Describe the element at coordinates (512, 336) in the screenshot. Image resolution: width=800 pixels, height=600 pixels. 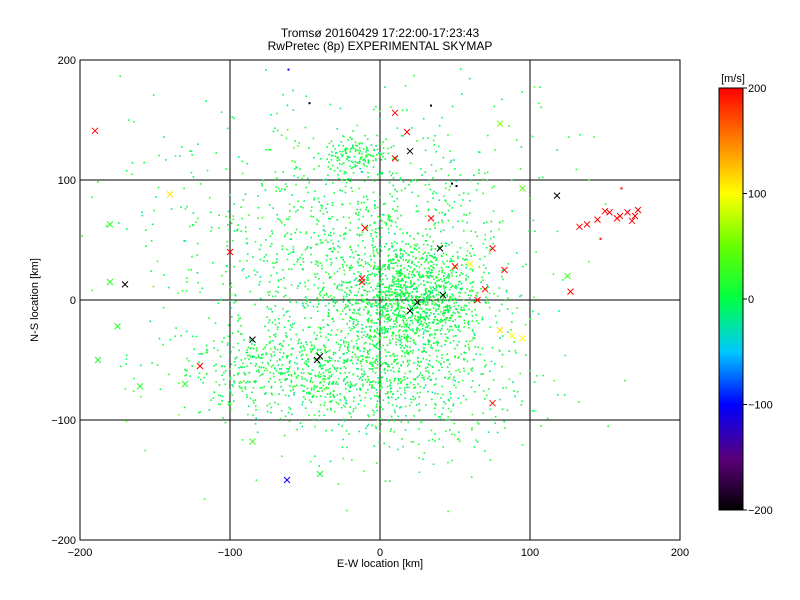
I see `cross-marker` at that location.